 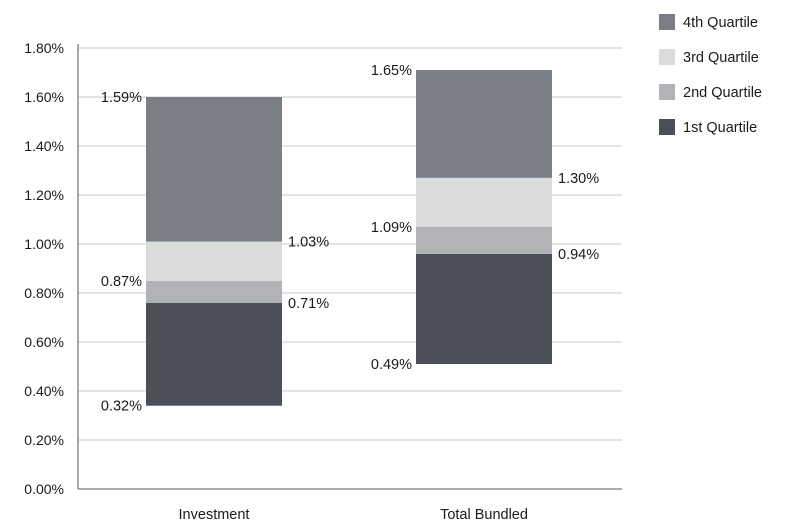 I want to click on data-label: 0.71%, so click(x=308, y=304).